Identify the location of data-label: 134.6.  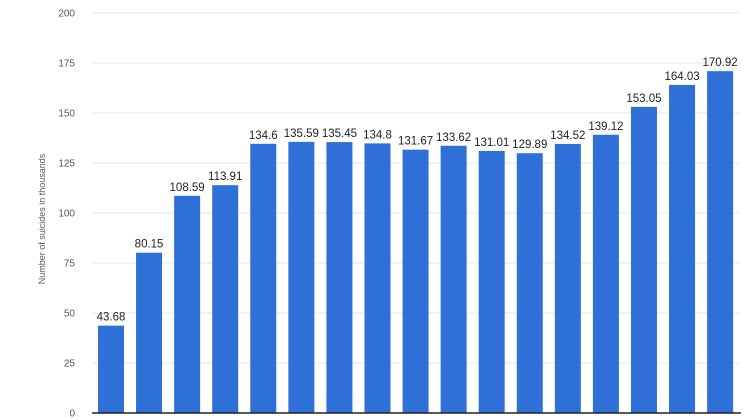
(263, 136).